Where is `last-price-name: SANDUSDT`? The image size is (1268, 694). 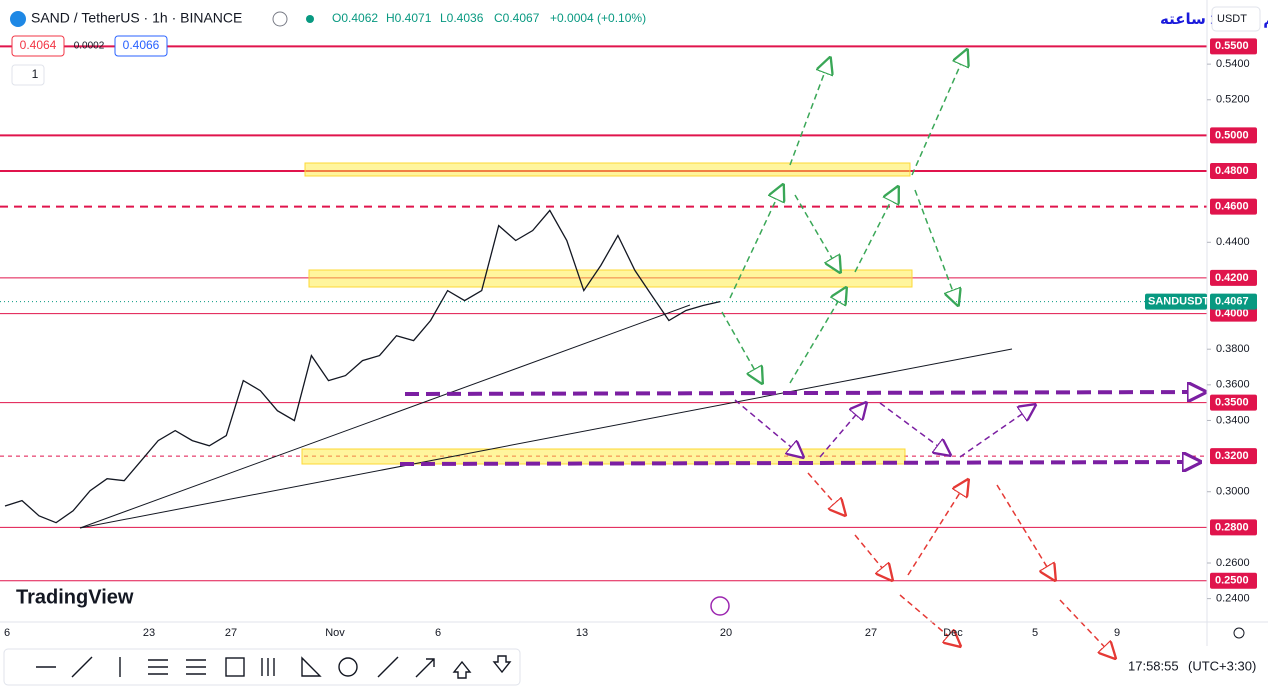 last-price-name: SANDUSDT is located at coordinates (1178, 302).